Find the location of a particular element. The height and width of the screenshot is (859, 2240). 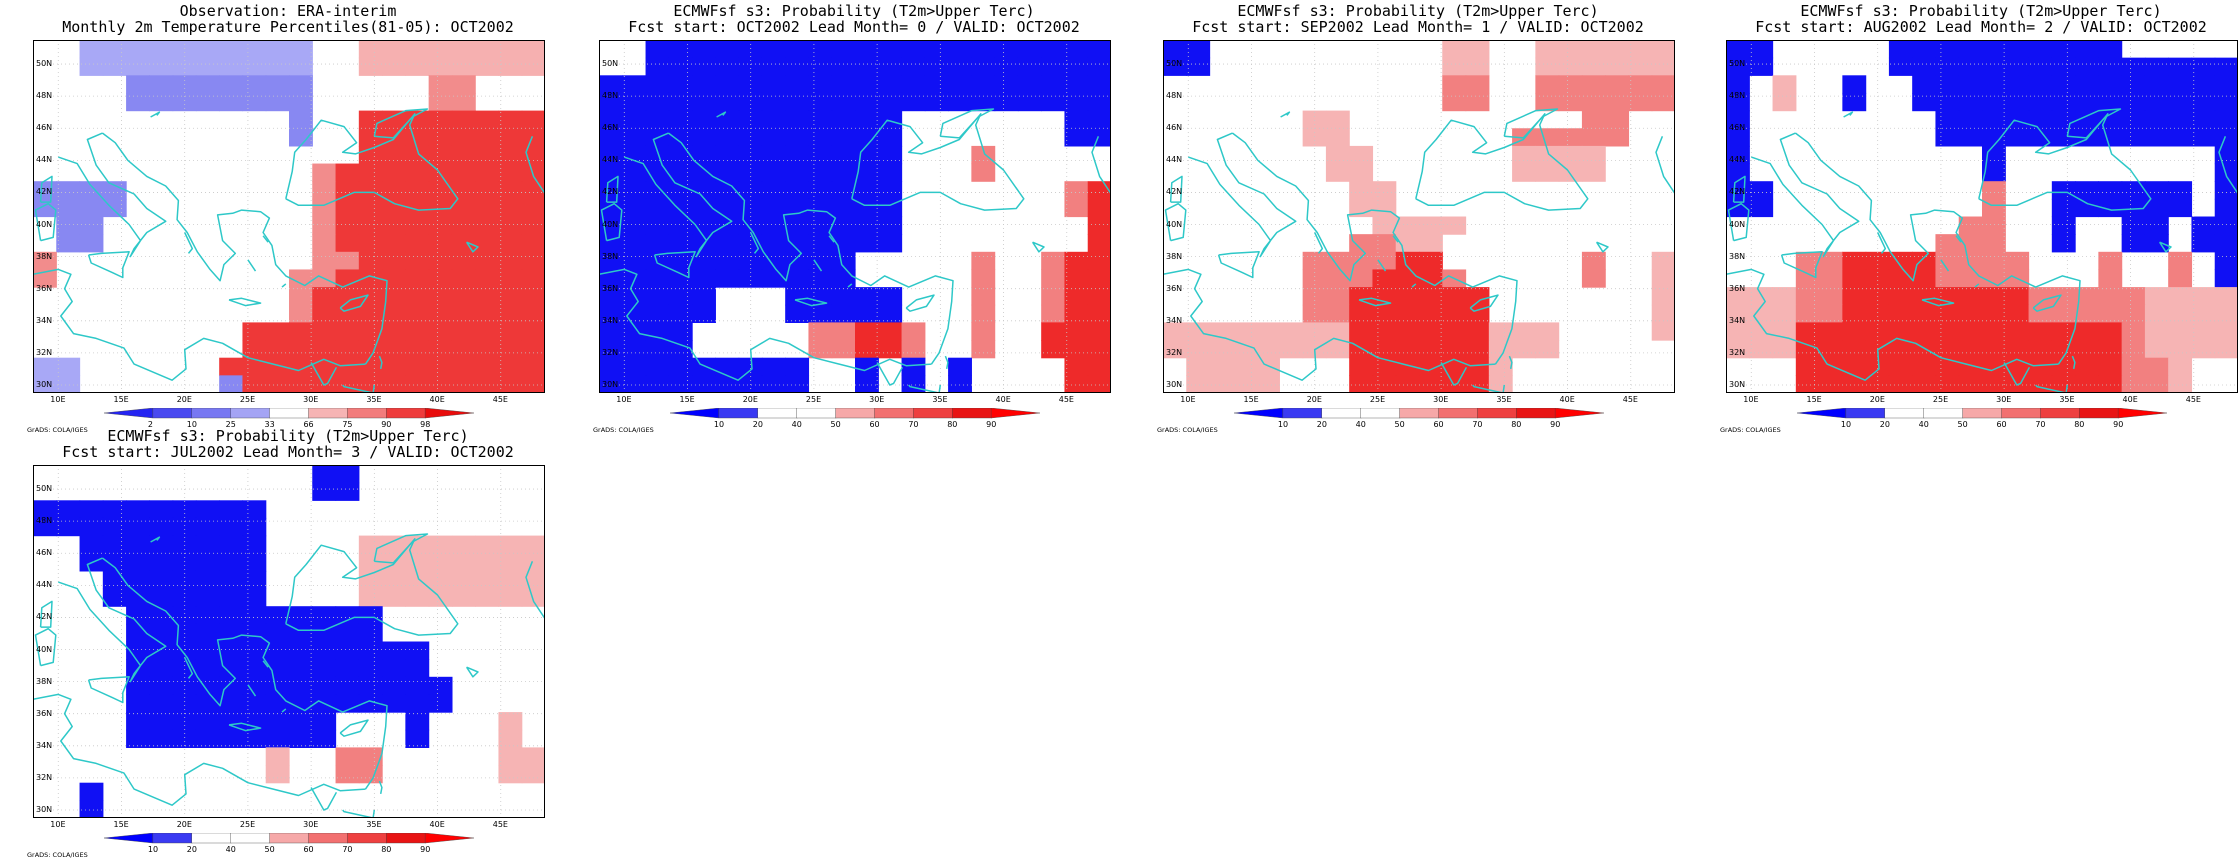

colorbar-label: 20 is located at coordinates (1321, 424).